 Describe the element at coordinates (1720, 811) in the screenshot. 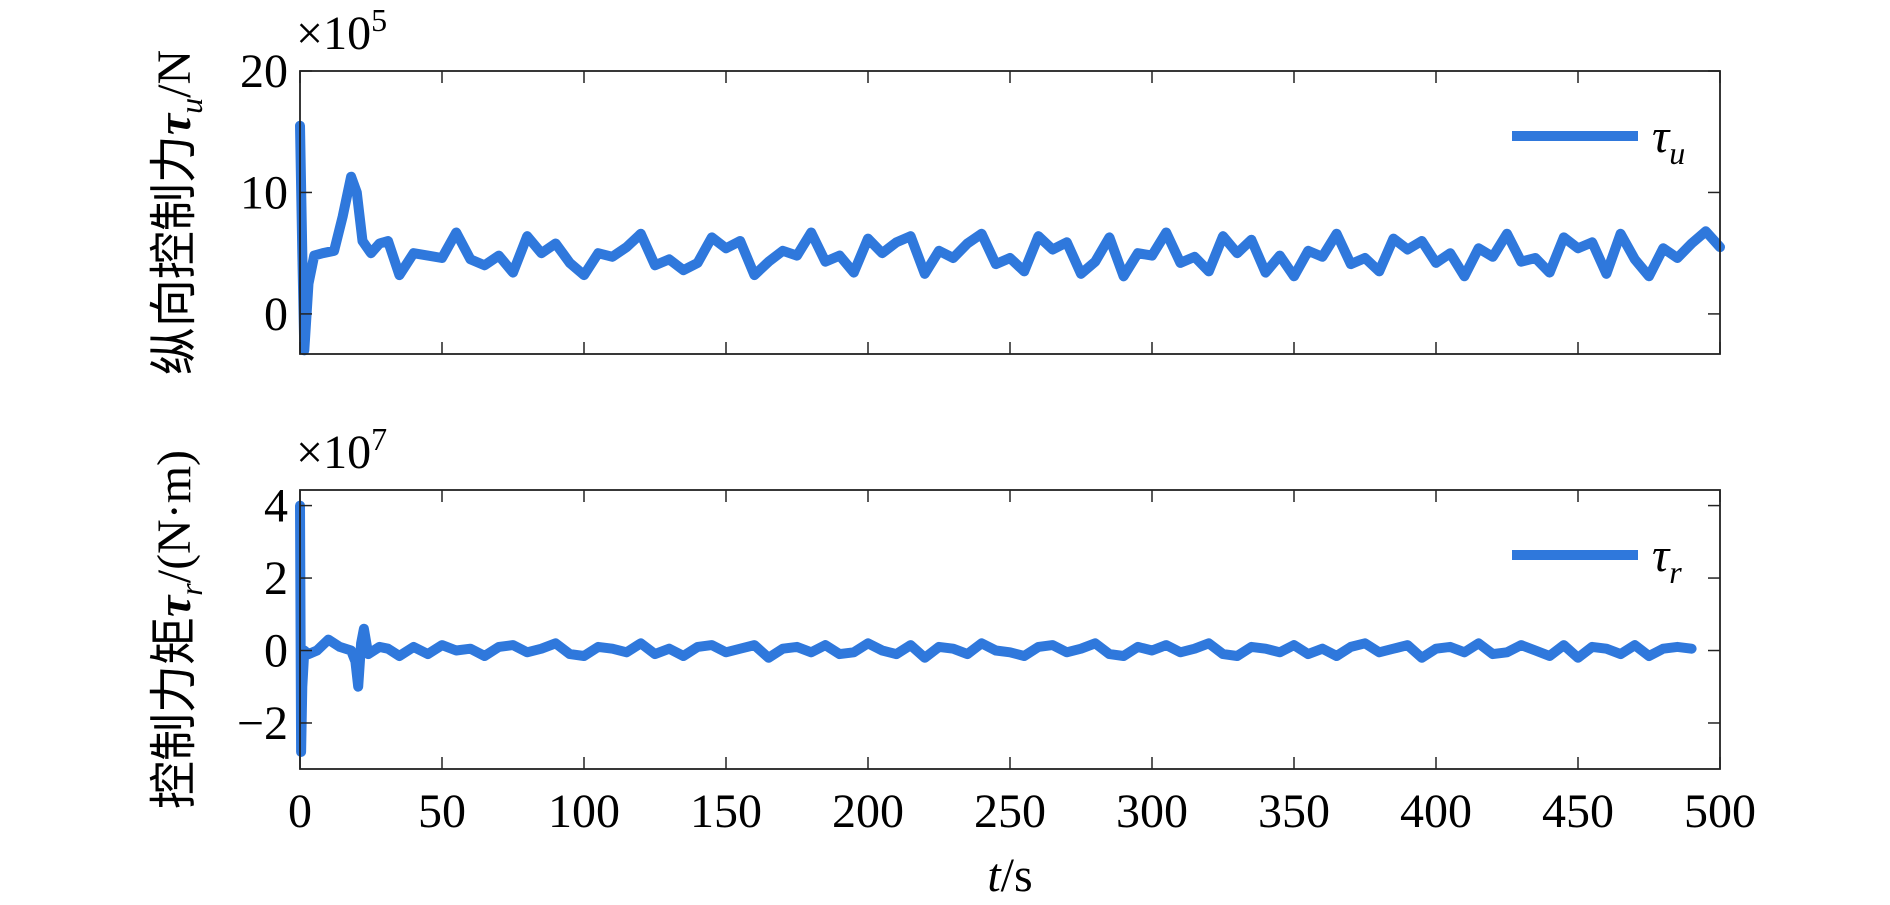

I see `x-tick-label: 500` at that location.